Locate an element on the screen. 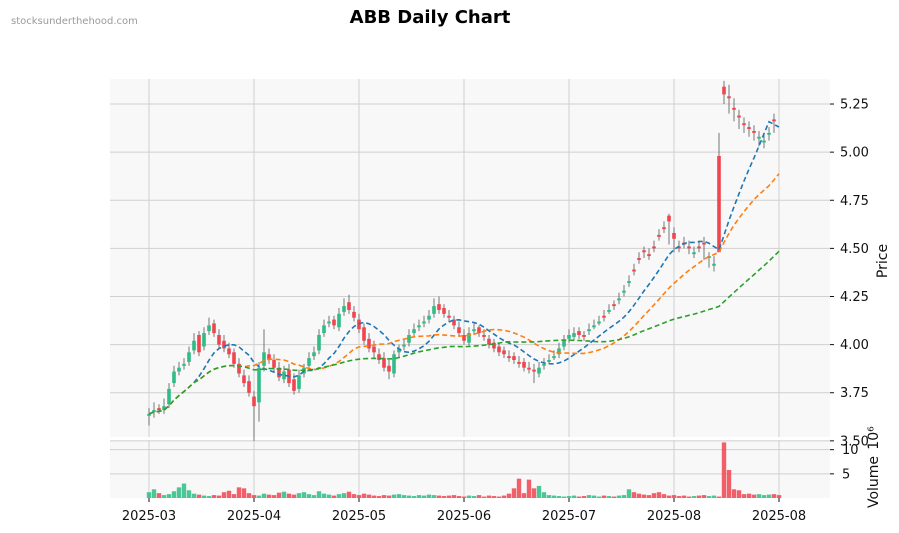 The height and width of the screenshot is (533, 899). price-tick-label: 3.75 is located at coordinates (854, 393).